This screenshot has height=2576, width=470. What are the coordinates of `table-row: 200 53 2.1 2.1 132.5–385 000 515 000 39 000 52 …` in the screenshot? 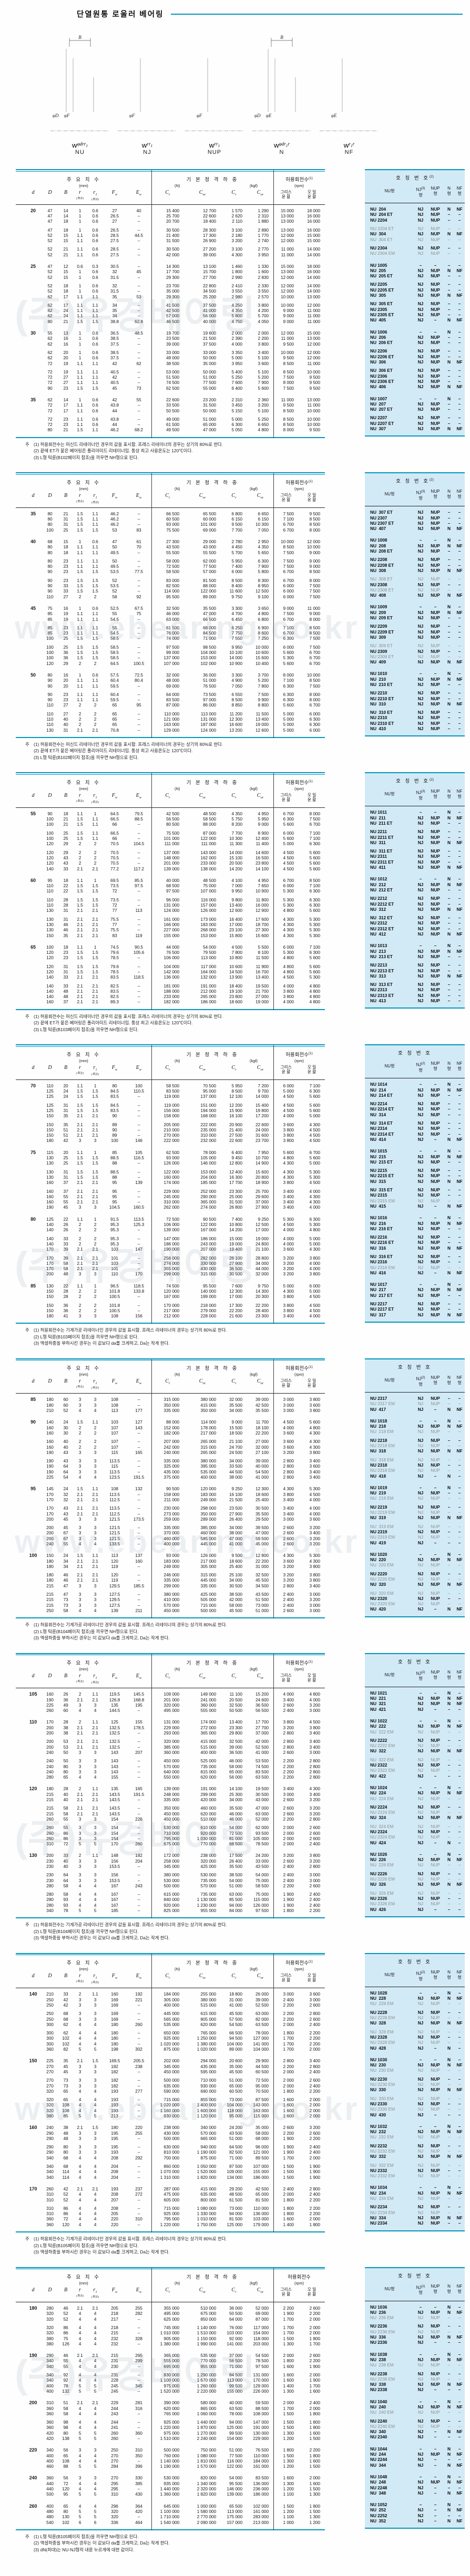 It's located at (183, 1747).